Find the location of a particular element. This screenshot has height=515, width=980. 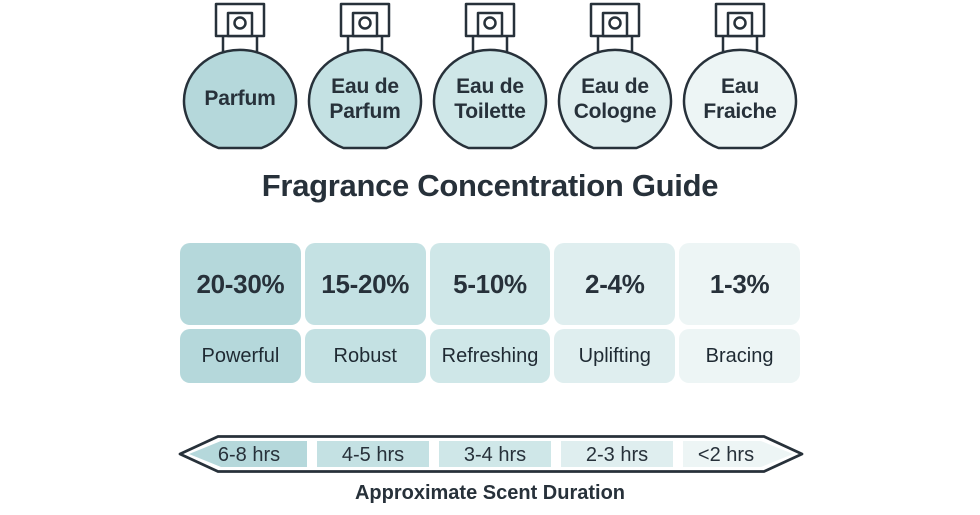

bottle-label: Parfum is located at coordinates (240, 99).